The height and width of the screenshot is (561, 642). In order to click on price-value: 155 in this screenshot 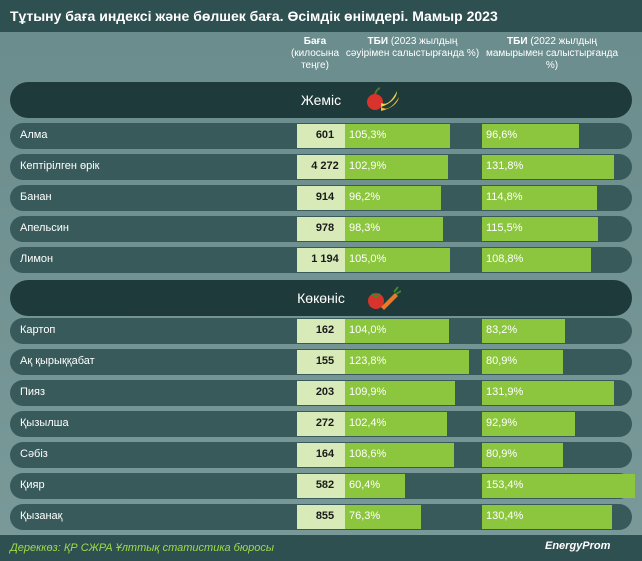, I will do `click(325, 361)`.